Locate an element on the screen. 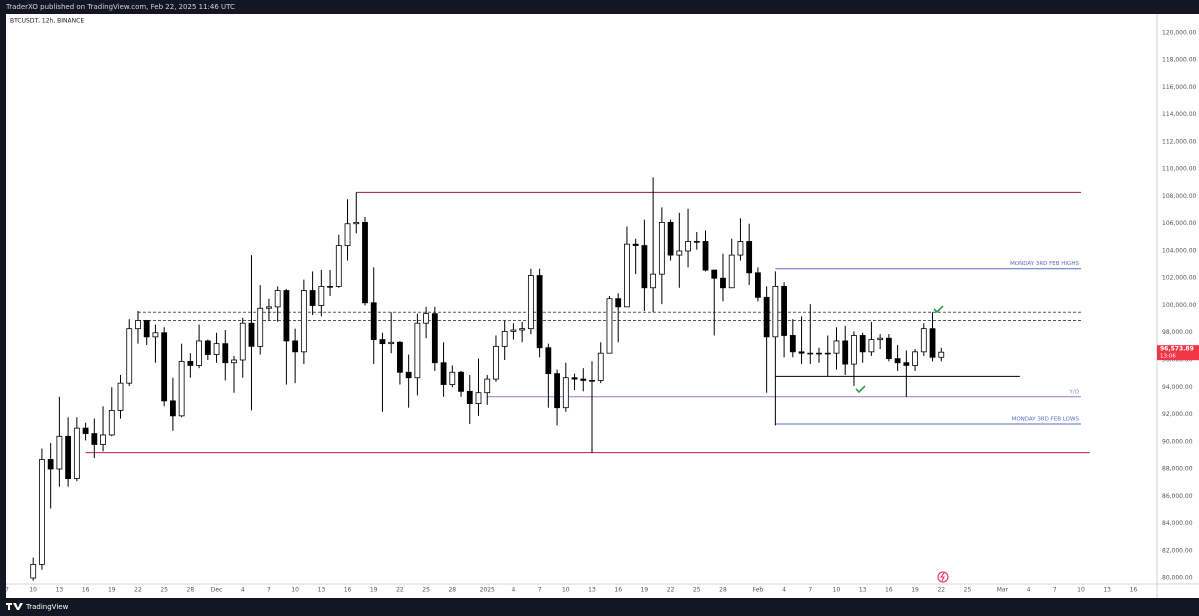 The height and width of the screenshot is (616, 1199). y-tick-label: 104,000.00 is located at coordinates (1179, 250).